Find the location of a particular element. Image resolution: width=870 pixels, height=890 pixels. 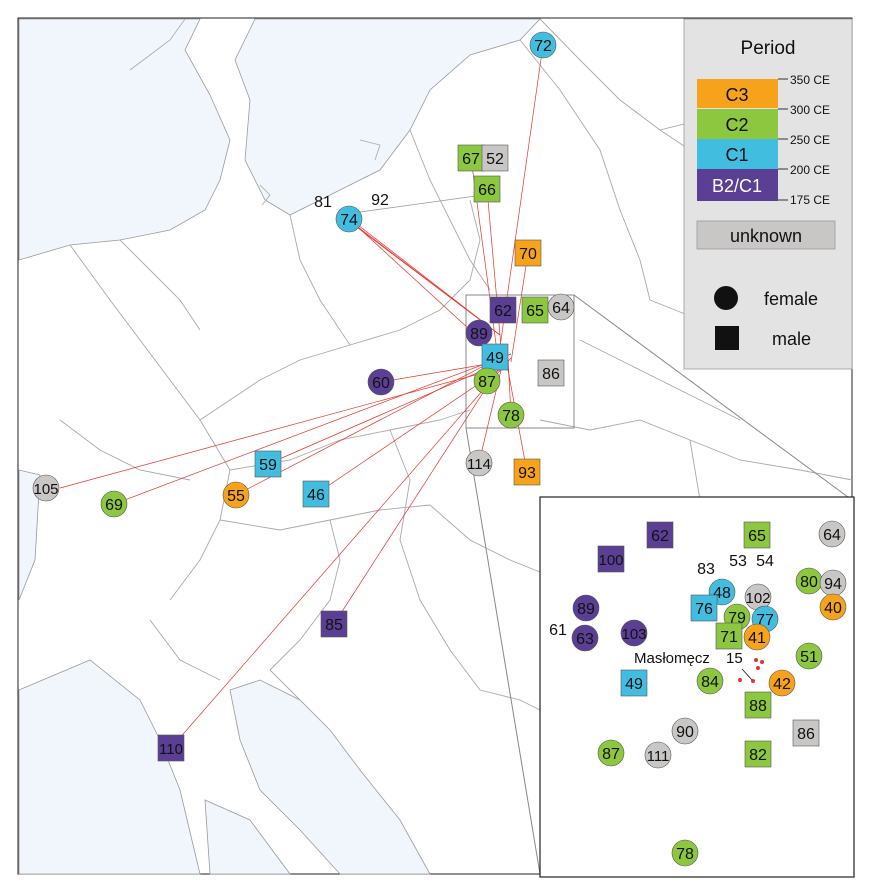

legend-c1-label: C1 is located at coordinates (736, 155).